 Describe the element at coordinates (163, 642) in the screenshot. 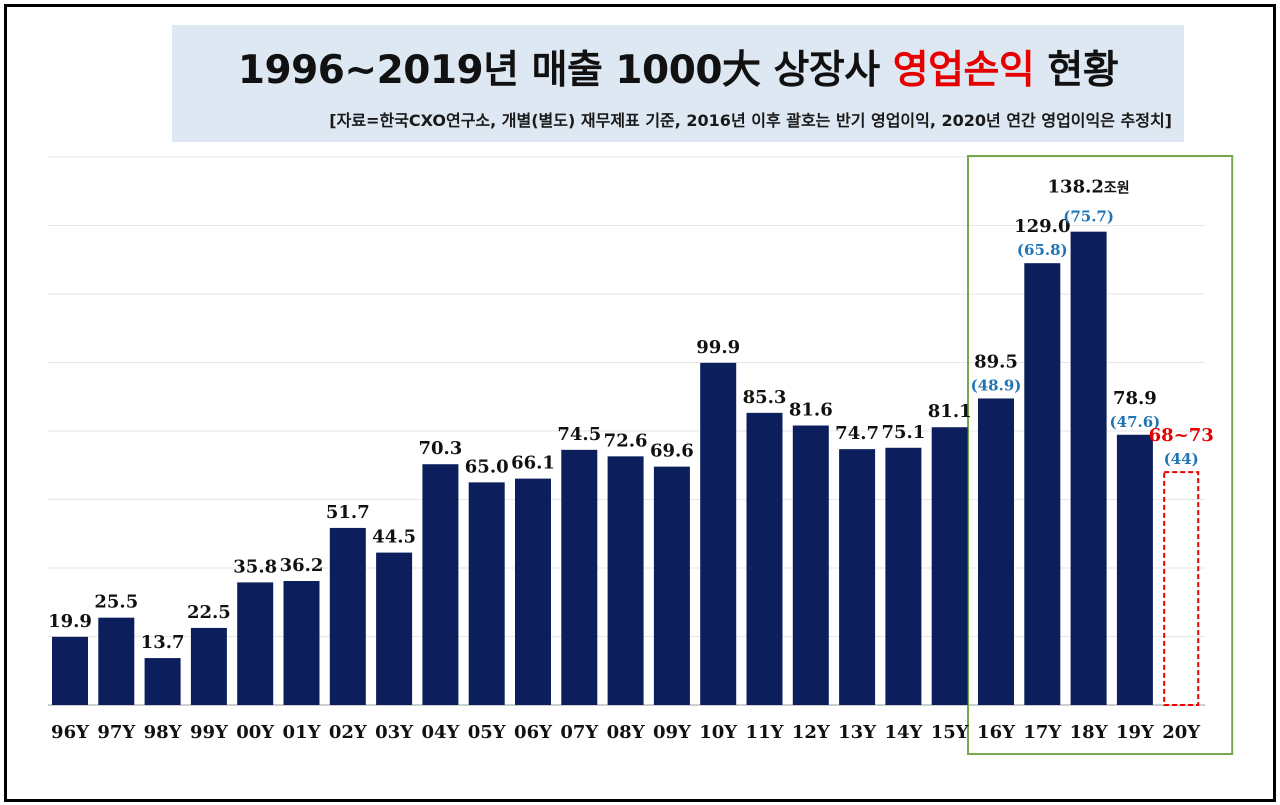

I see `value-label-98Y: 13.7` at that location.